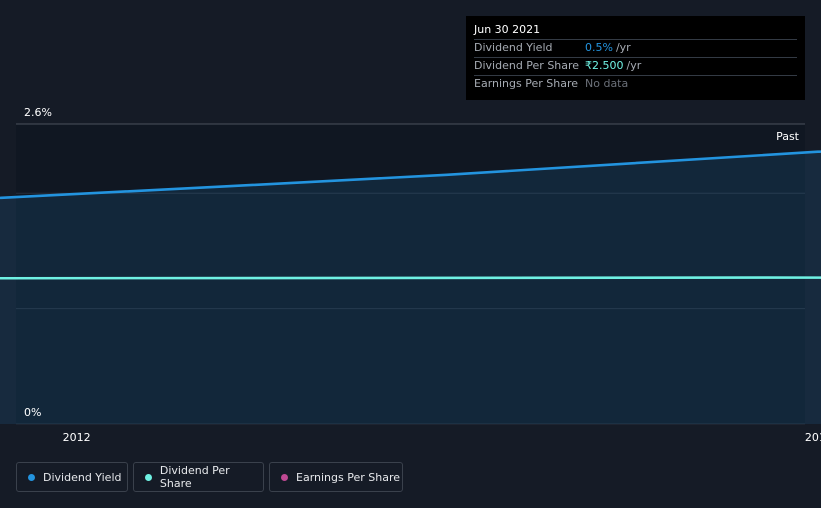 This screenshot has height=508, width=821. Describe the element at coordinates (194, 477) in the screenshot. I see `legend-label: Dividend Per Share` at that location.